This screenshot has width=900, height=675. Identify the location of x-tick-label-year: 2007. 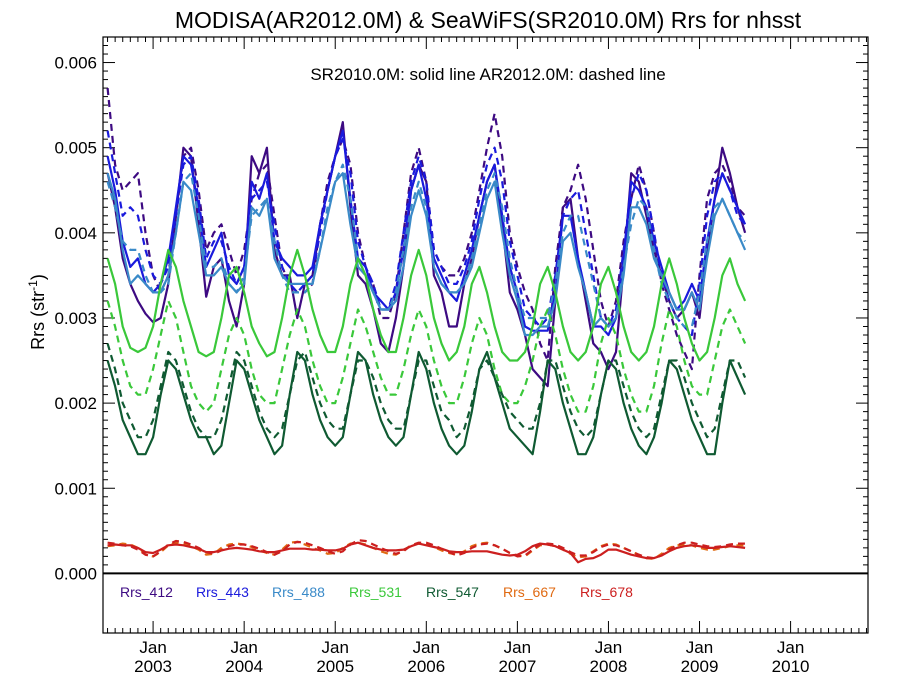
(517, 666).